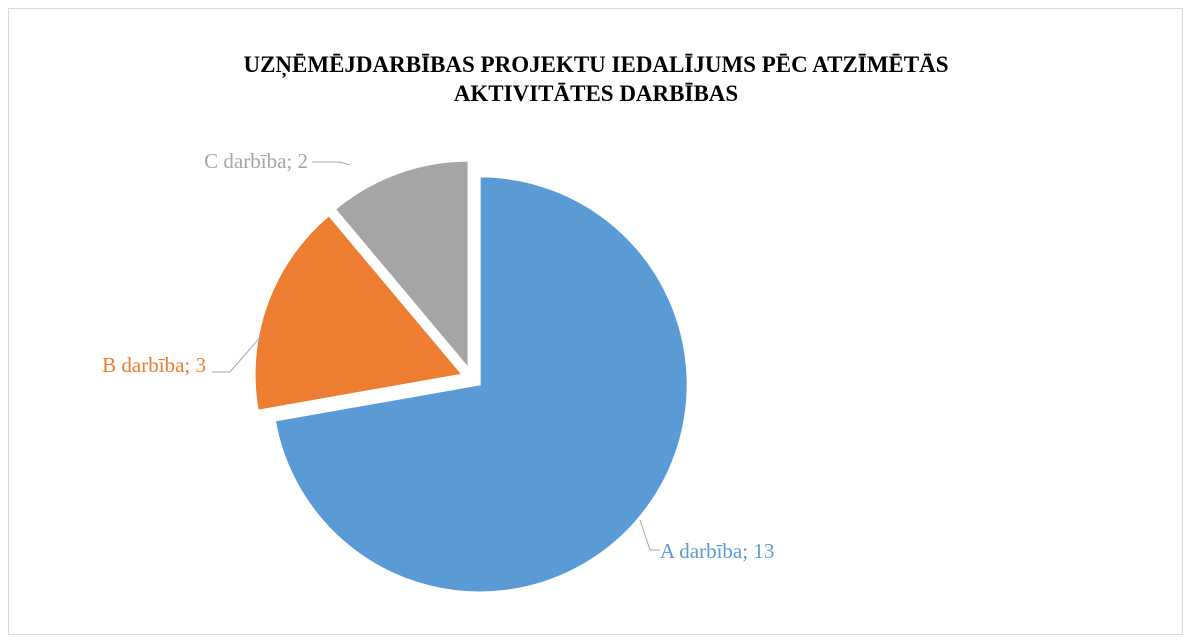 The width and height of the screenshot is (1192, 644). Describe the element at coordinates (303, 161) in the screenshot. I see `data-label-value: 2` at that location.